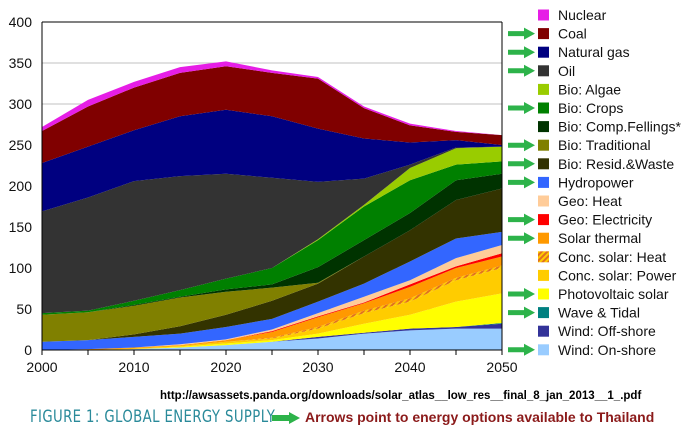  I want to click on legend-label: Geo: Heat, so click(590, 201).